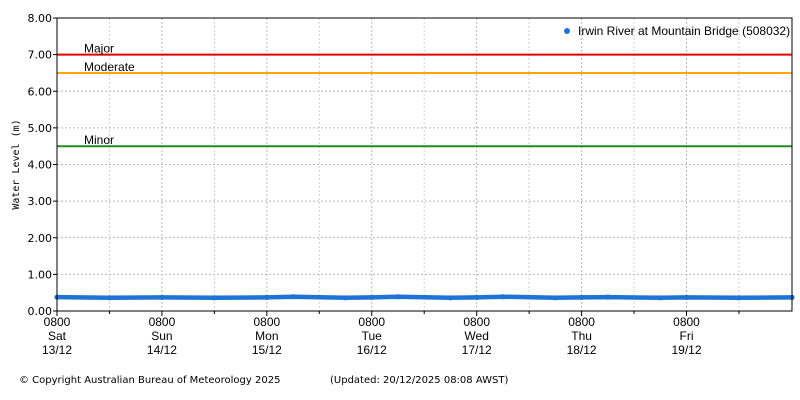 Image resolution: width=800 pixels, height=400 pixels. What do you see at coordinates (477, 350) in the screenshot?
I see `x-tick-date-label: 17/12` at bounding box center [477, 350].